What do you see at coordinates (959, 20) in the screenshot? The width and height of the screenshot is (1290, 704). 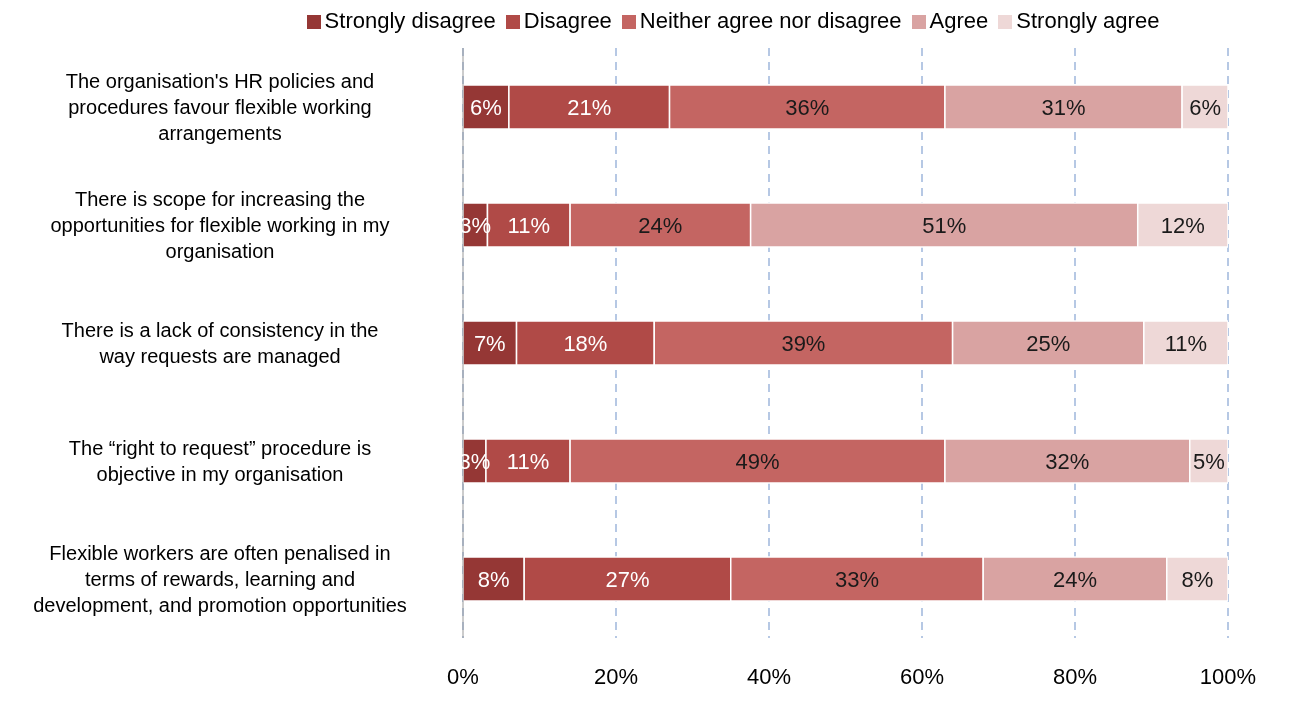 I see `legend-label: Agree` at bounding box center [959, 20].